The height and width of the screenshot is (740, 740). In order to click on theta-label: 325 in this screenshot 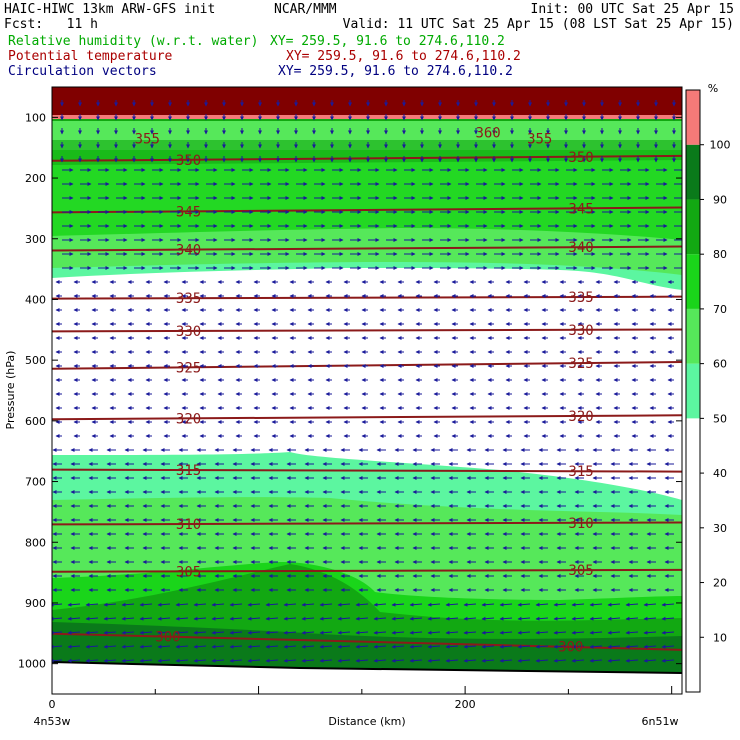, I will do `click(188, 368)`.